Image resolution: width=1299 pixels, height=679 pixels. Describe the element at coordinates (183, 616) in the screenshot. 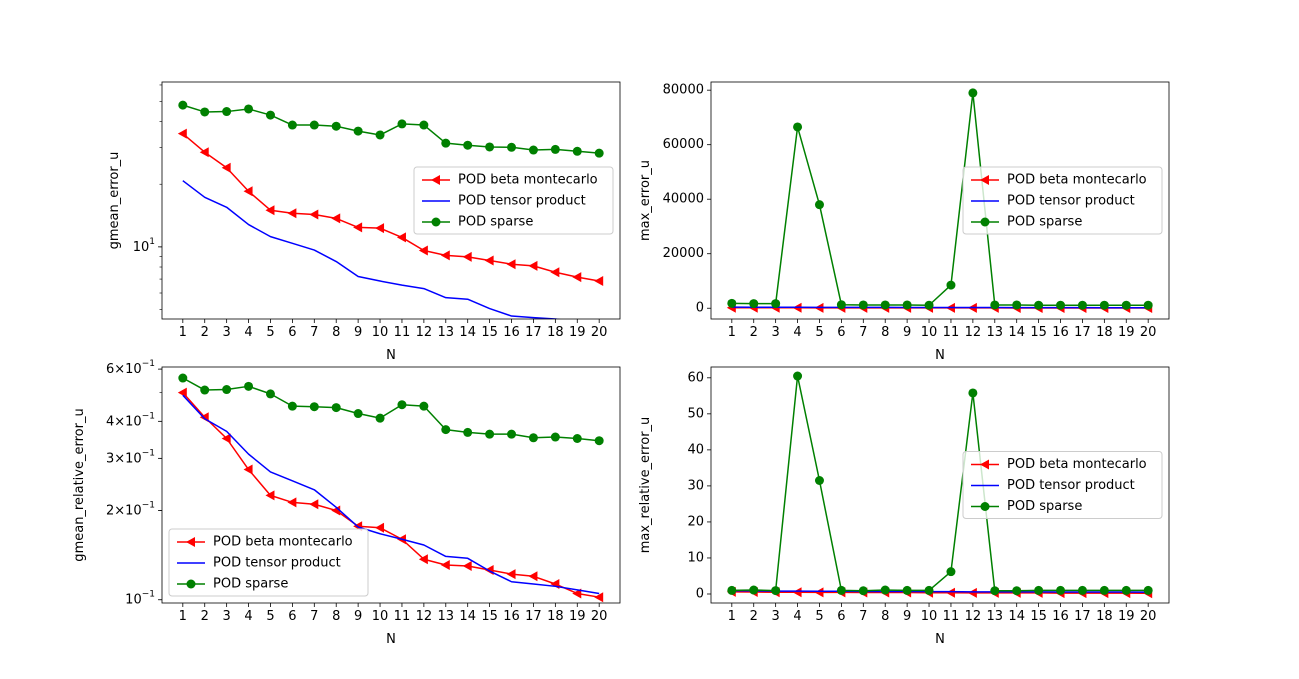

I see `x-tick-label: 1` at that location.